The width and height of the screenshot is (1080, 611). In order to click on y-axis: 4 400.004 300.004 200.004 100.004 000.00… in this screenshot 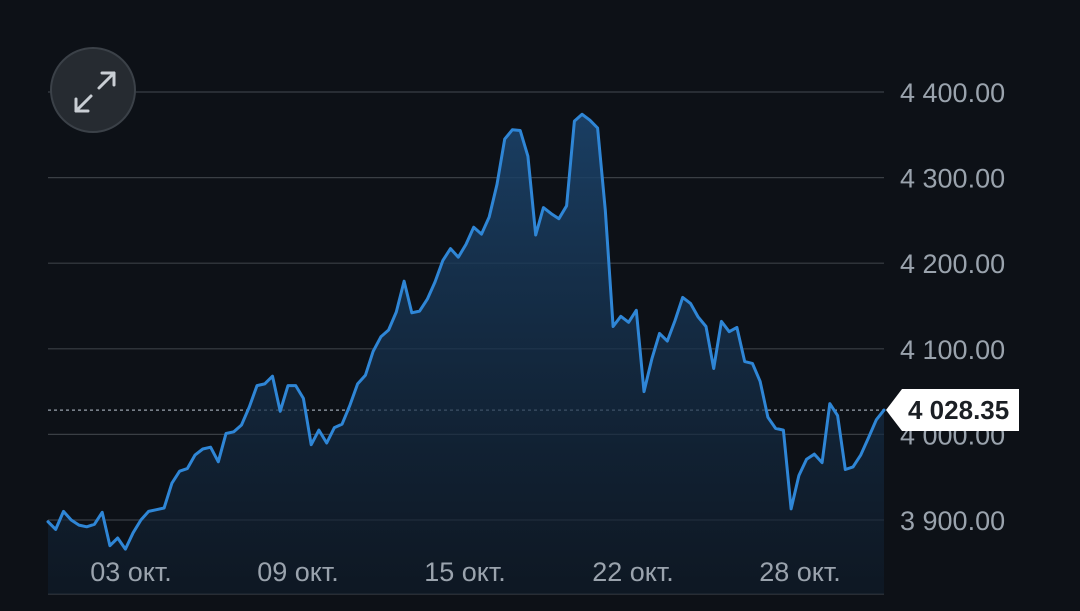, I will do `click(952, 307)`.